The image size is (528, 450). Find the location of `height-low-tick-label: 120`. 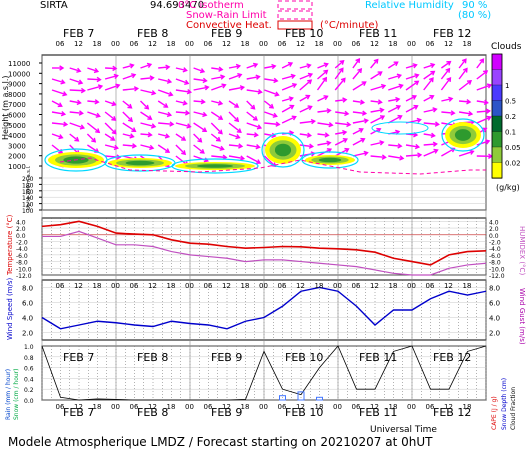

height-low-tick-label: 120 is located at coordinates (28, 205).